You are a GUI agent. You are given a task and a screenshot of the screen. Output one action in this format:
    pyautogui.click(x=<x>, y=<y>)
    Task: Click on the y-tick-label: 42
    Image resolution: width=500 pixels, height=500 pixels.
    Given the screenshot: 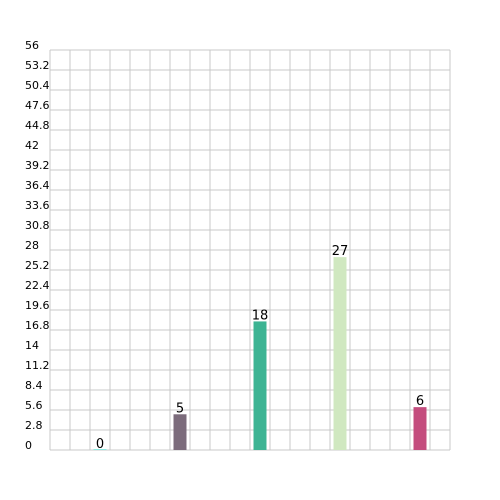 What is the action you would take?
    pyautogui.click(x=32, y=145)
    